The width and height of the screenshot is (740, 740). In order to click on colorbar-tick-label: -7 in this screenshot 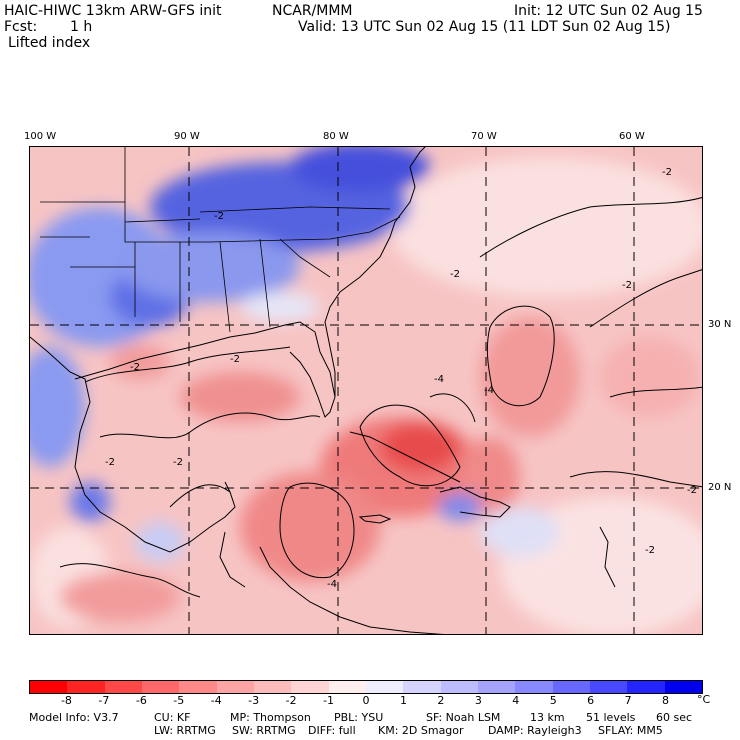, I will do `click(104, 700)`.